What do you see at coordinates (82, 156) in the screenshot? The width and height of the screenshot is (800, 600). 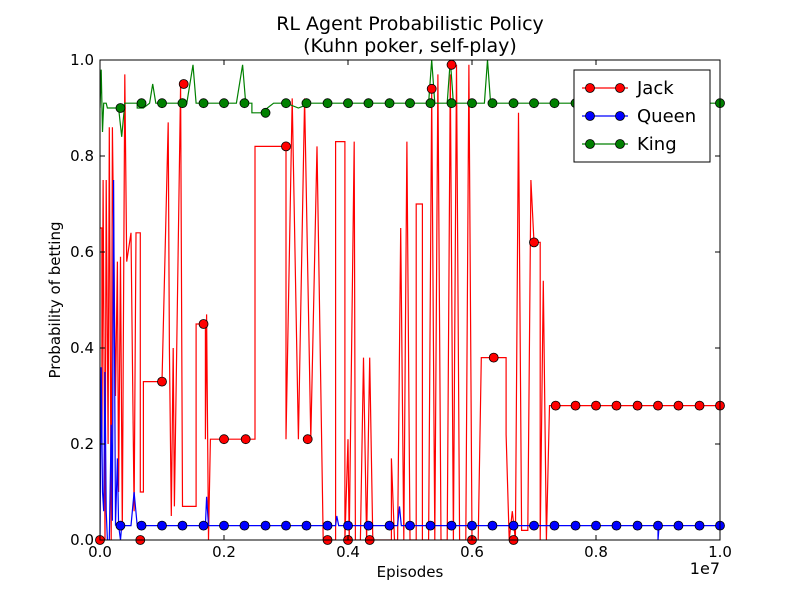 I see `y-tick-label: 0.8` at bounding box center [82, 156].